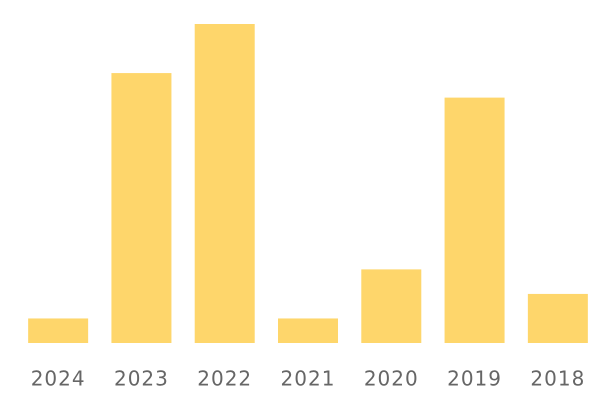 This screenshot has width=600, height=400. Describe the element at coordinates (141, 379) in the screenshot. I see `x-tick-label: 2023` at that location.